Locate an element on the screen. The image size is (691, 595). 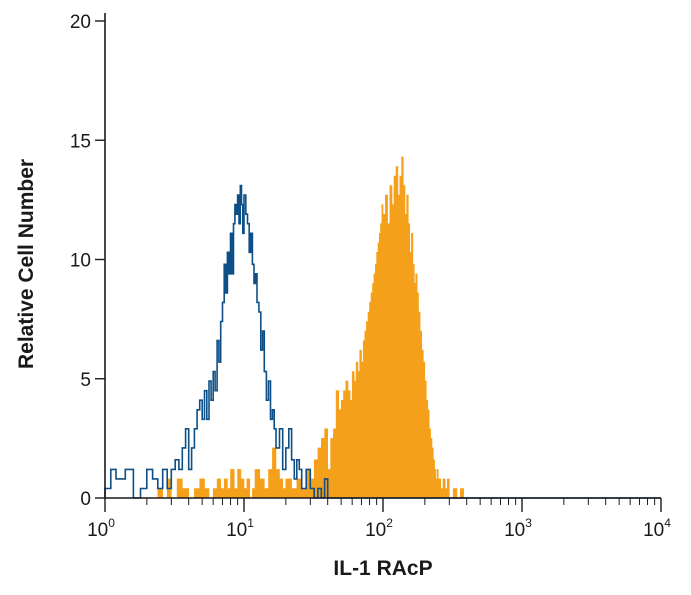
y-tick-label: 15 is located at coordinates (80, 141).